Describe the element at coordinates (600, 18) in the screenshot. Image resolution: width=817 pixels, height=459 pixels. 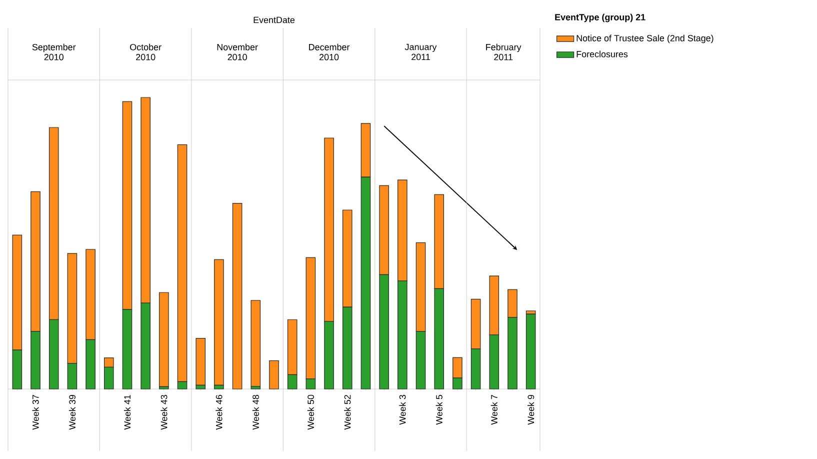
I see `legend-title: EventType (group) 21` at that location.